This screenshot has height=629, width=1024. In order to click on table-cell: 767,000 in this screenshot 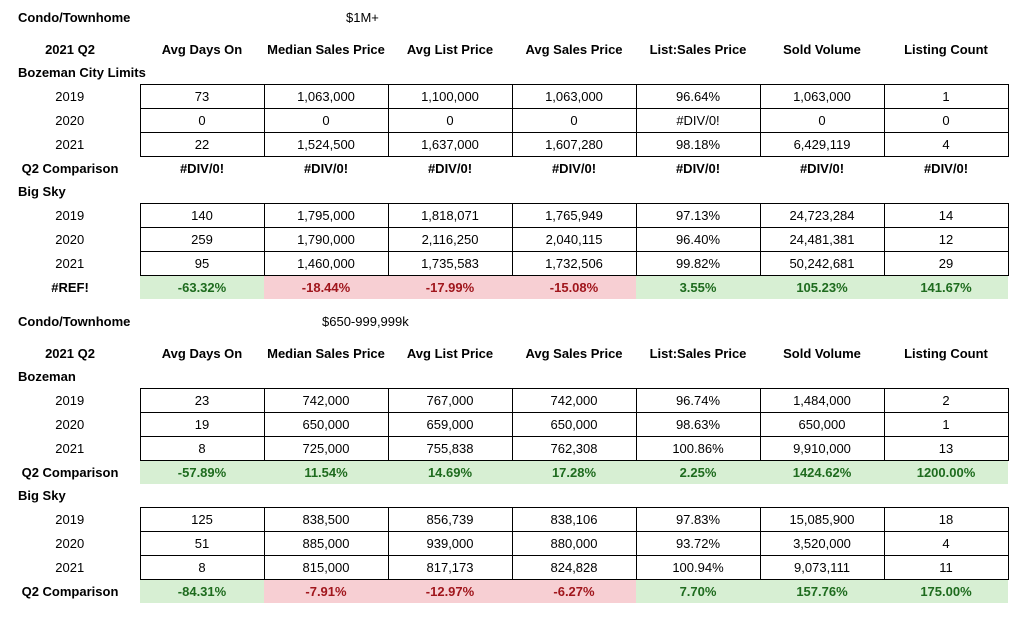, I will do `click(450, 400)`.